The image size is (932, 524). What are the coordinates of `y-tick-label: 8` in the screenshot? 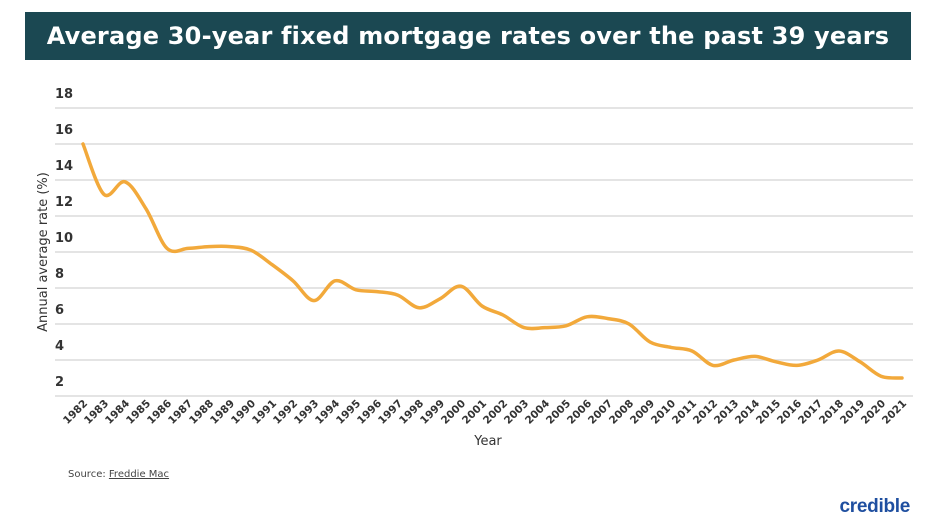 It's located at (59, 274).